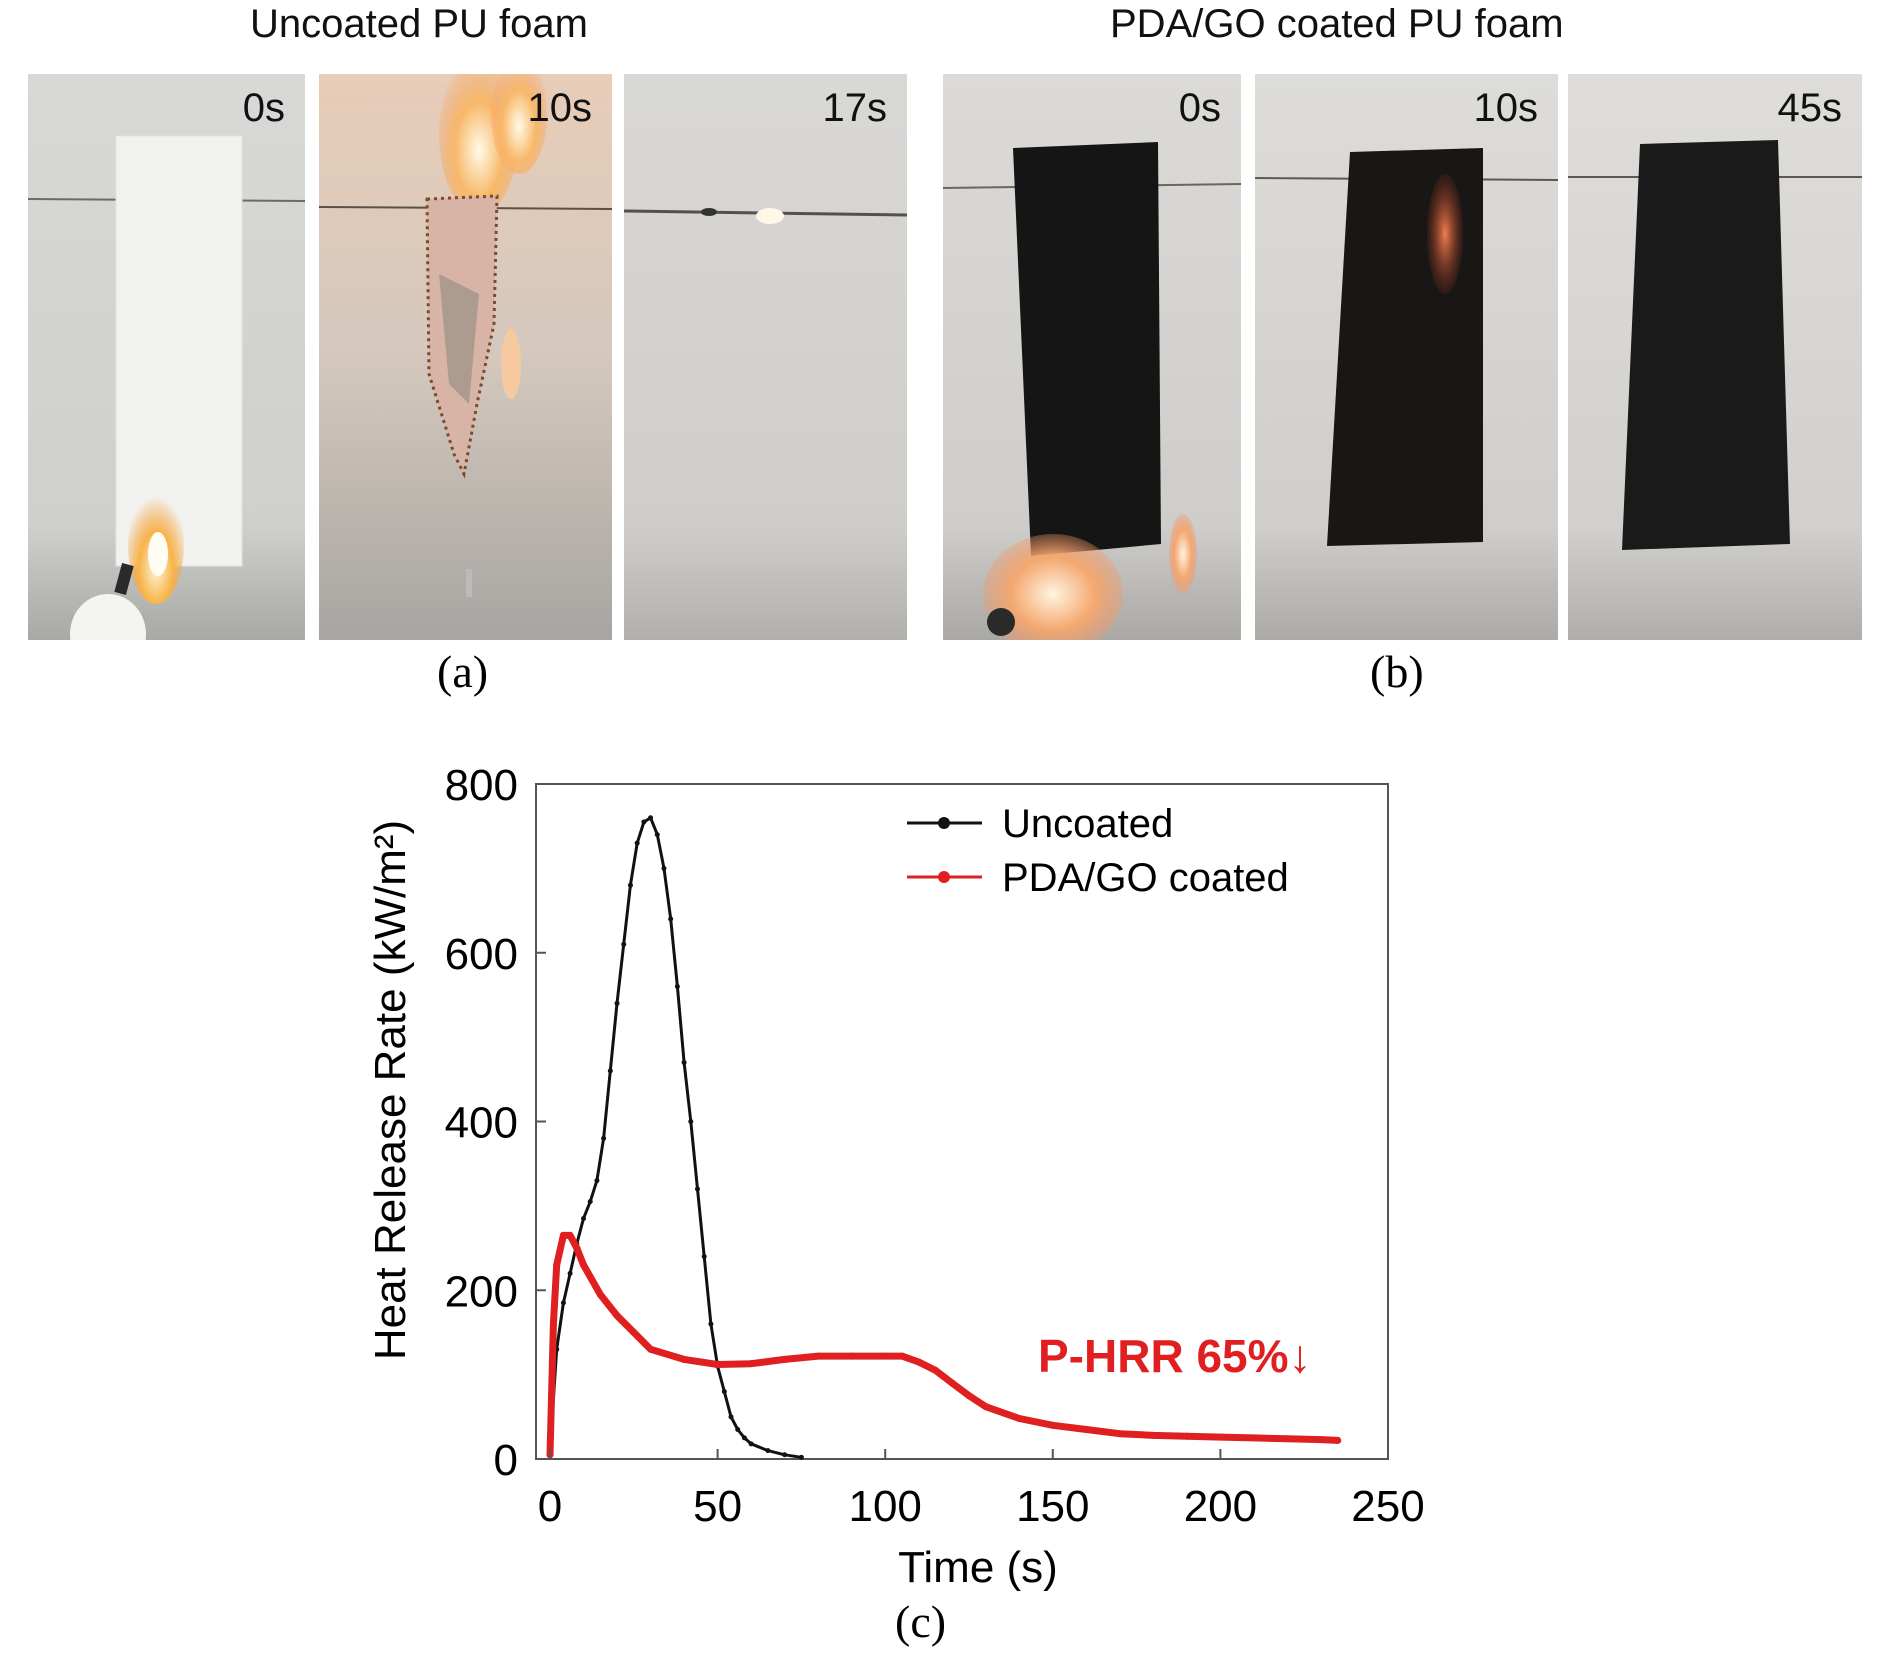 The height and width of the screenshot is (1655, 1877). What do you see at coordinates (506, 1460) in the screenshot?
I see `y-tick-label: 0` at bounding box center [506, 1460].